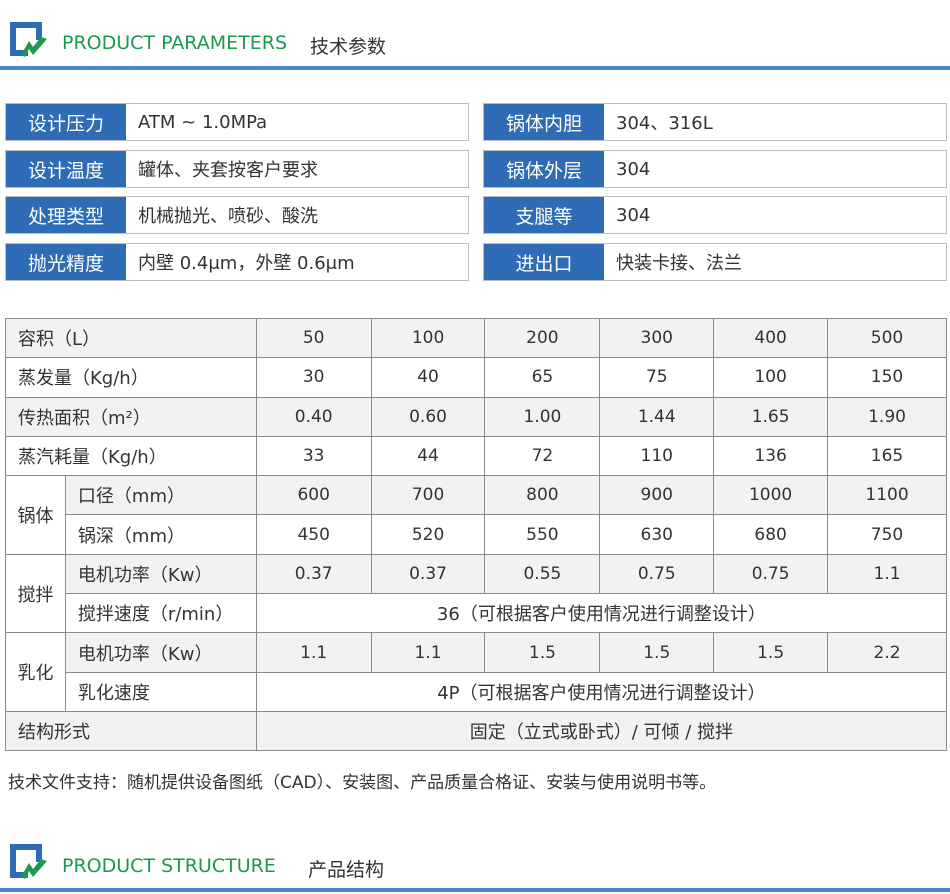  I want to click on section-title-cn: 技术参数, so click(348, 47).